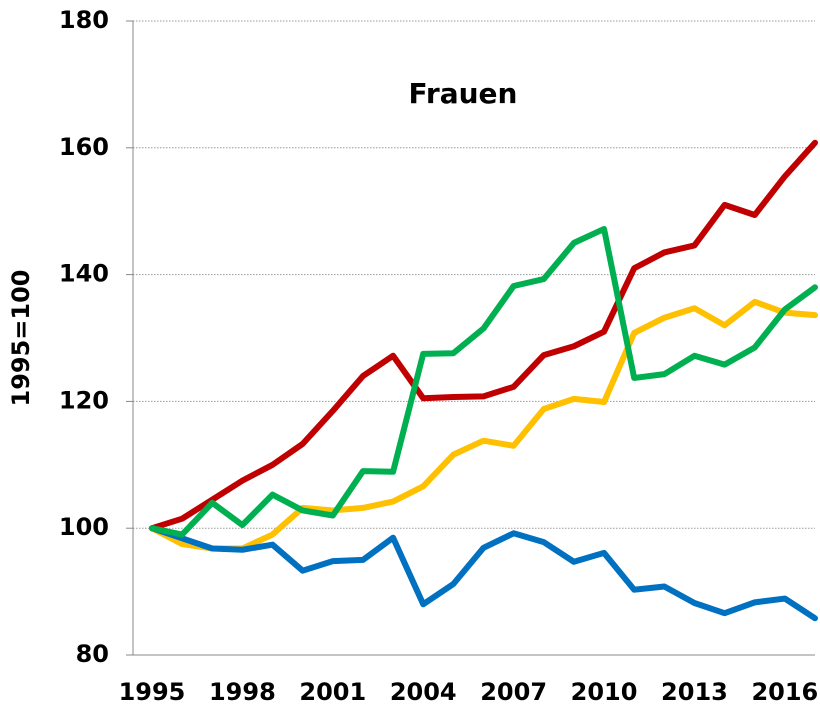  Describe the element at coordinates (604, 692) in the screenshot. I see `x-tick-label: 2010` at that location.